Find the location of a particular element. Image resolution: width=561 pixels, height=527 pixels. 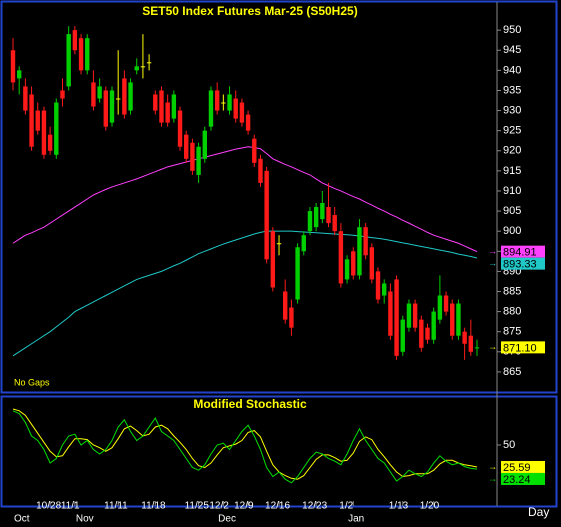

x-tick-label: 12/16 is located at coordinates (277, 506).